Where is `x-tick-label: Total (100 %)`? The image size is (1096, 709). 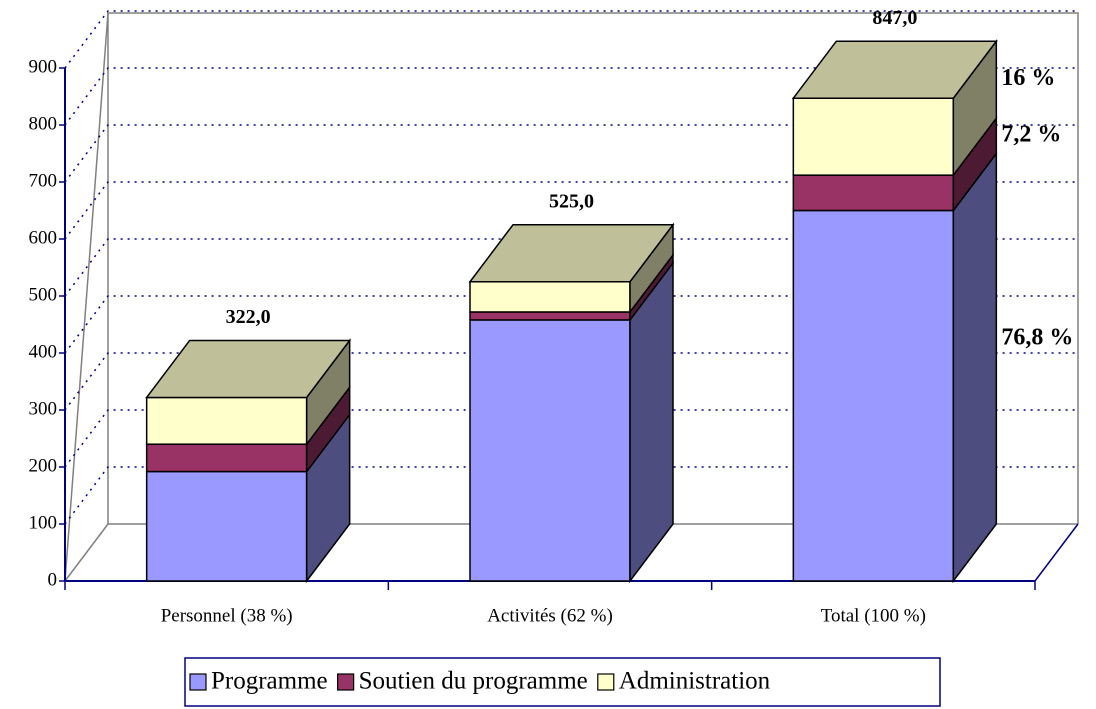
x-tick-label: Total (100 %) is located at coordinates (873, 615).